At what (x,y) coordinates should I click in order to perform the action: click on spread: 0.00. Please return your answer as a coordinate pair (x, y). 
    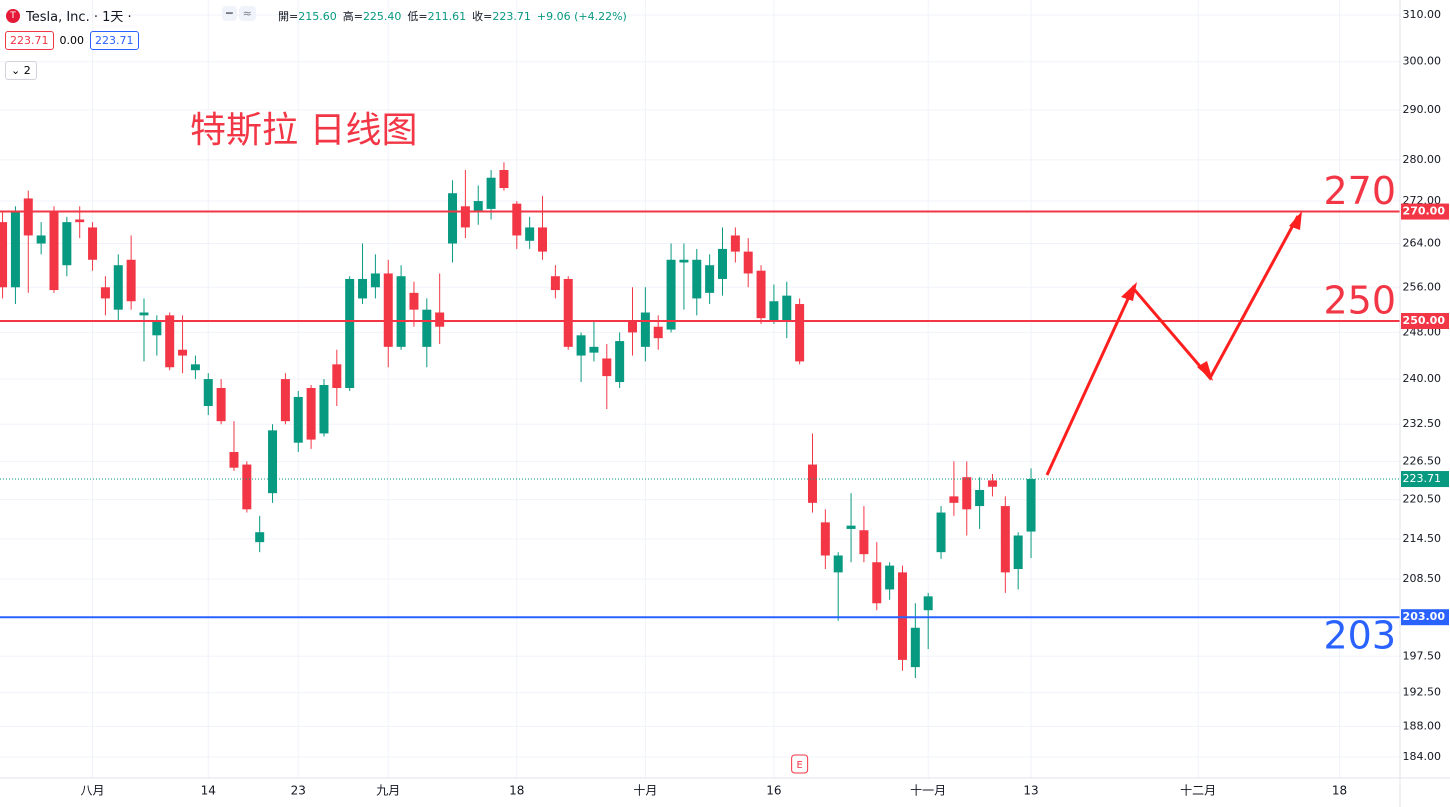
    Looking at the image, I should click on (72, 40).